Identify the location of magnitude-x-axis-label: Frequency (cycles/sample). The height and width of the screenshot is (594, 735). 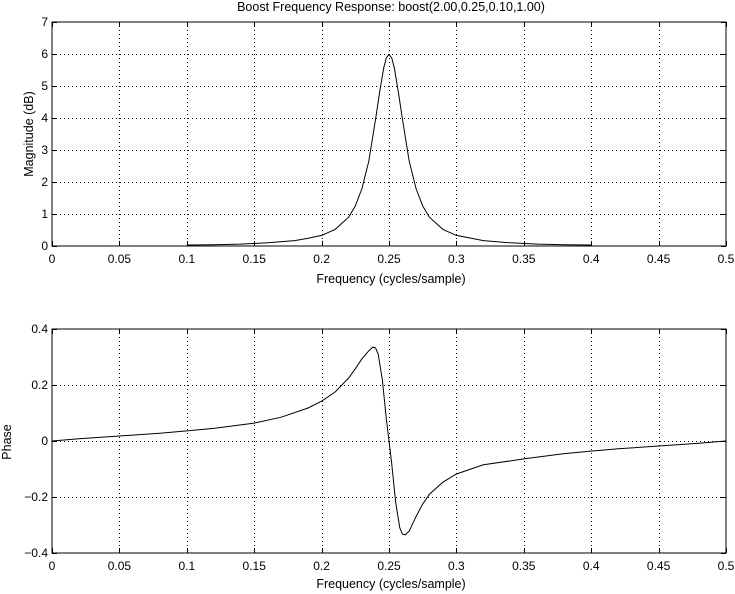
(390, 279).